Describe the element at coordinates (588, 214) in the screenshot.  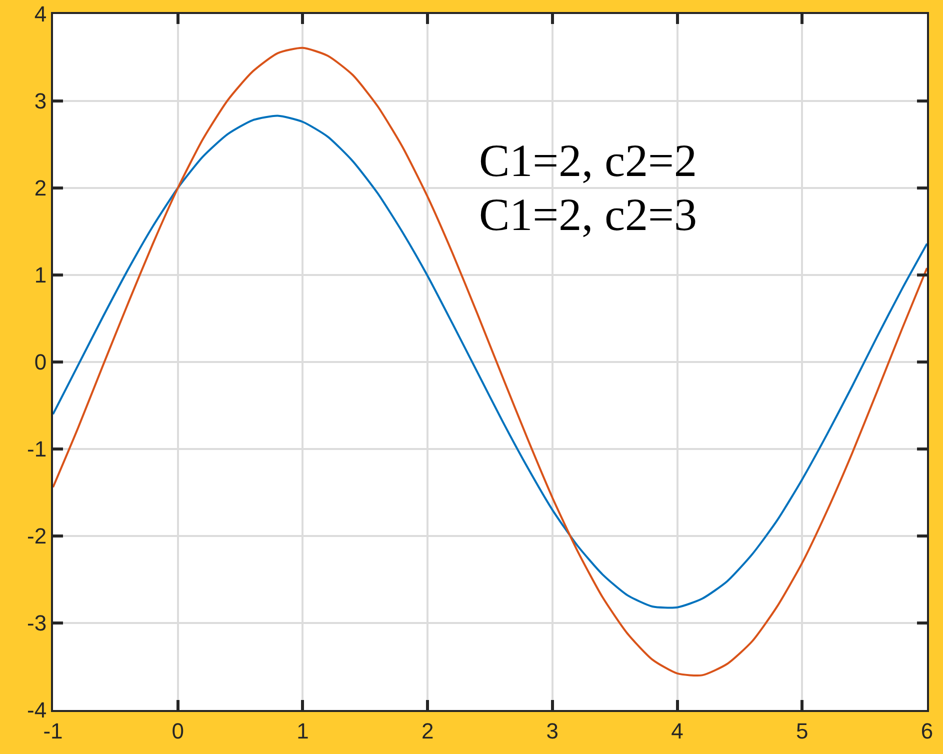
I see `annotation: C1=2, c2=3` at that location.